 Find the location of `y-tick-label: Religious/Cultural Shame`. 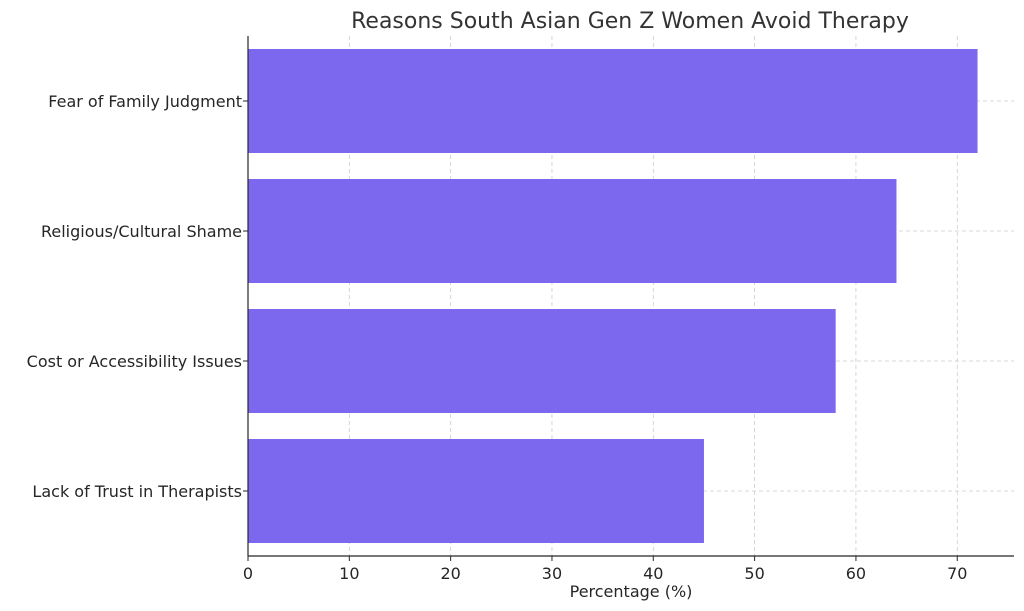

y-tick-label: Religious/Cultural Shame is located at coordinates (141, 231).